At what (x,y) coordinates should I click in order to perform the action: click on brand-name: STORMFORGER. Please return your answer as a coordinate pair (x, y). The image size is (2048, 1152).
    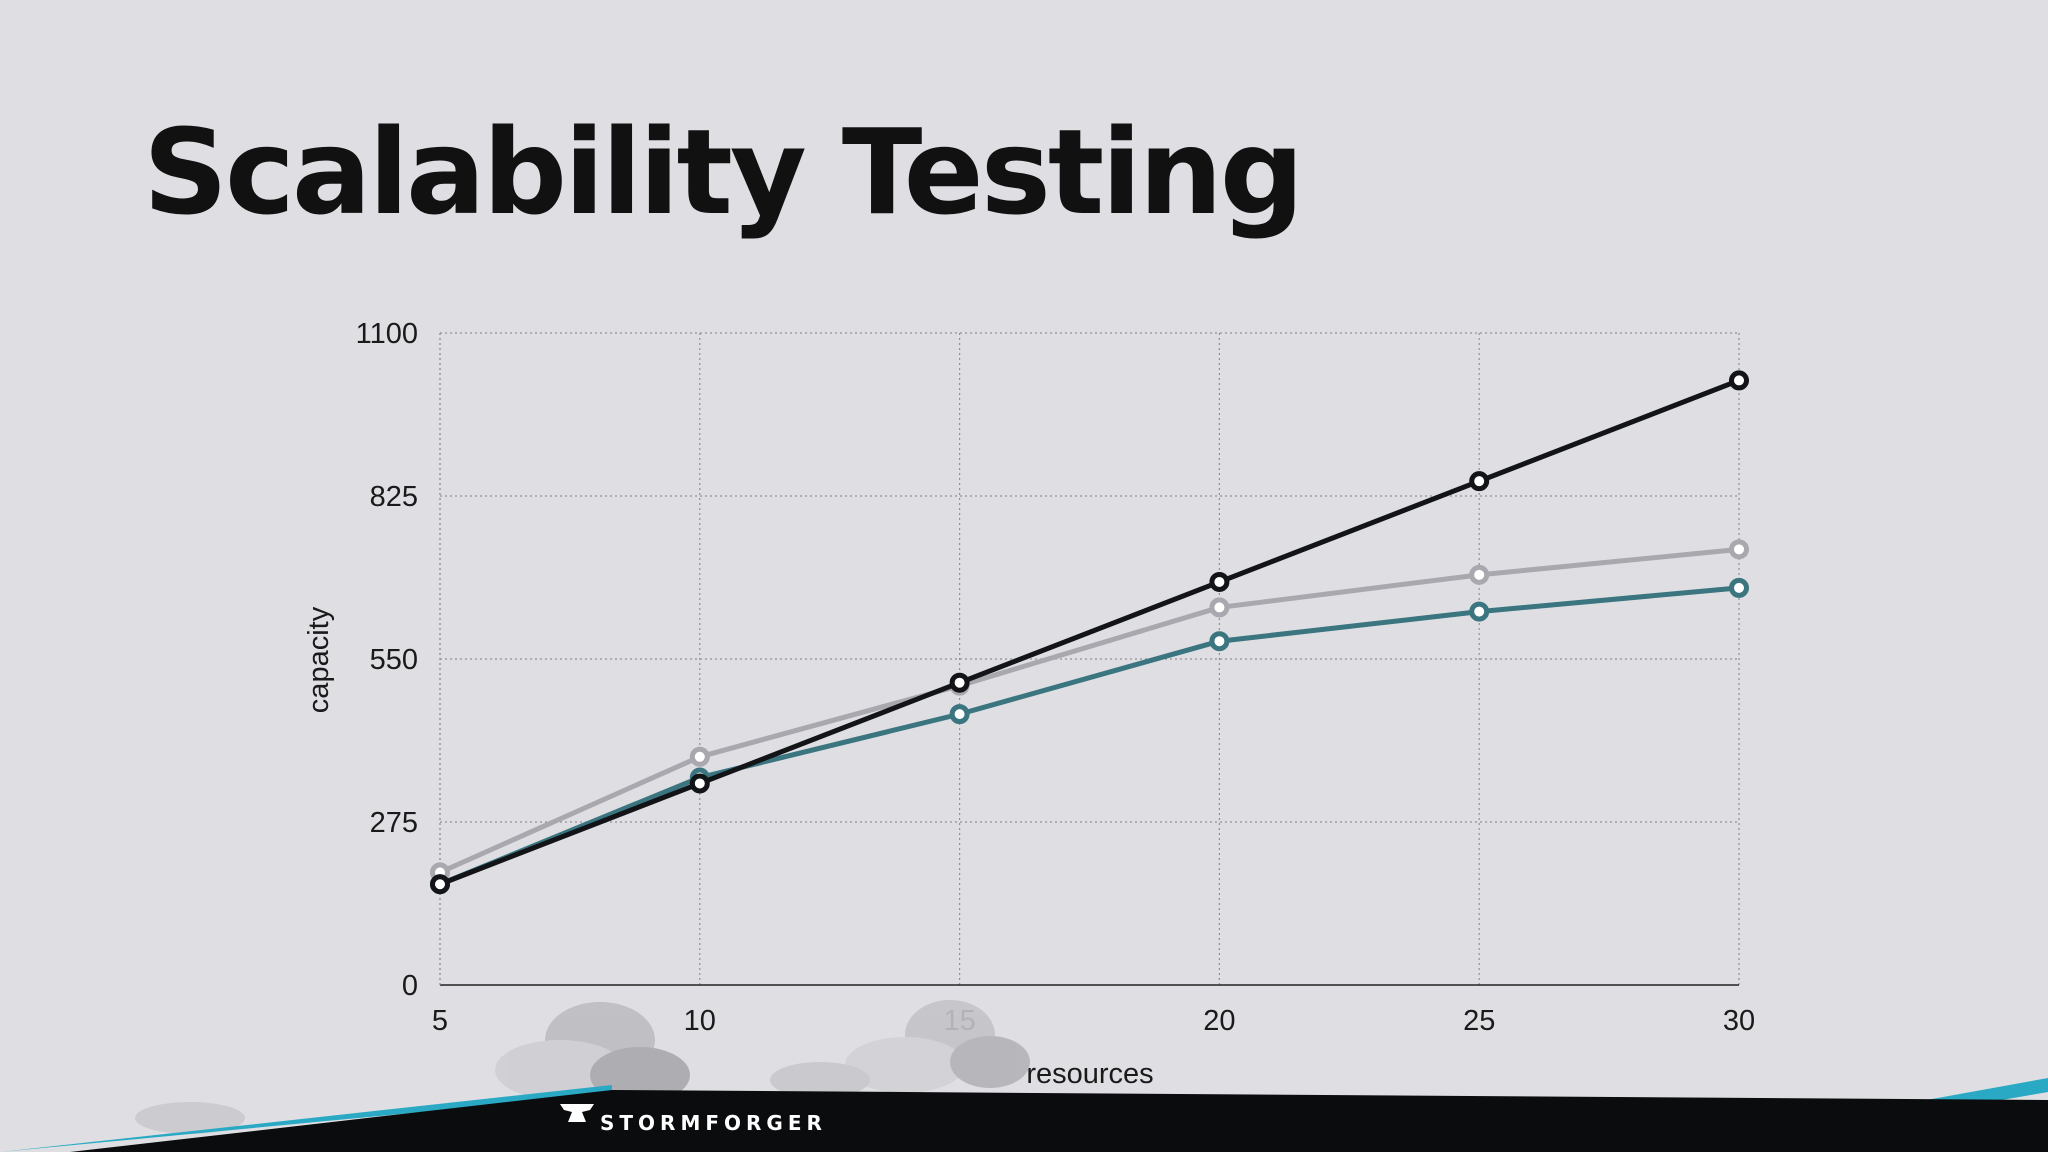
    Looking at the image, I should click on (713, 1123).